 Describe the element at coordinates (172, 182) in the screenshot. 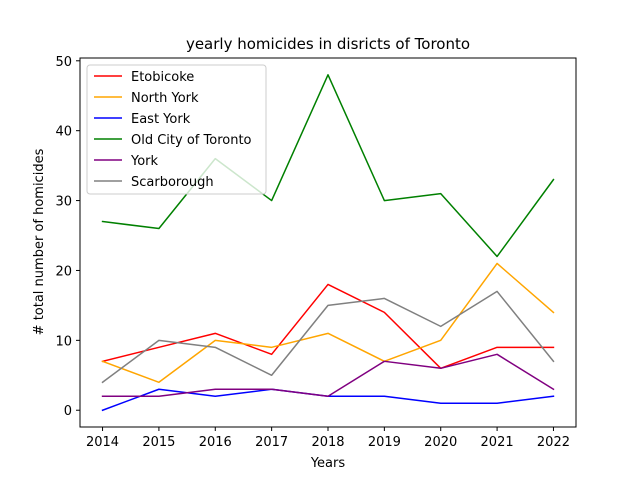

I see `legend-label-scarborough: Scarborough` at that location.